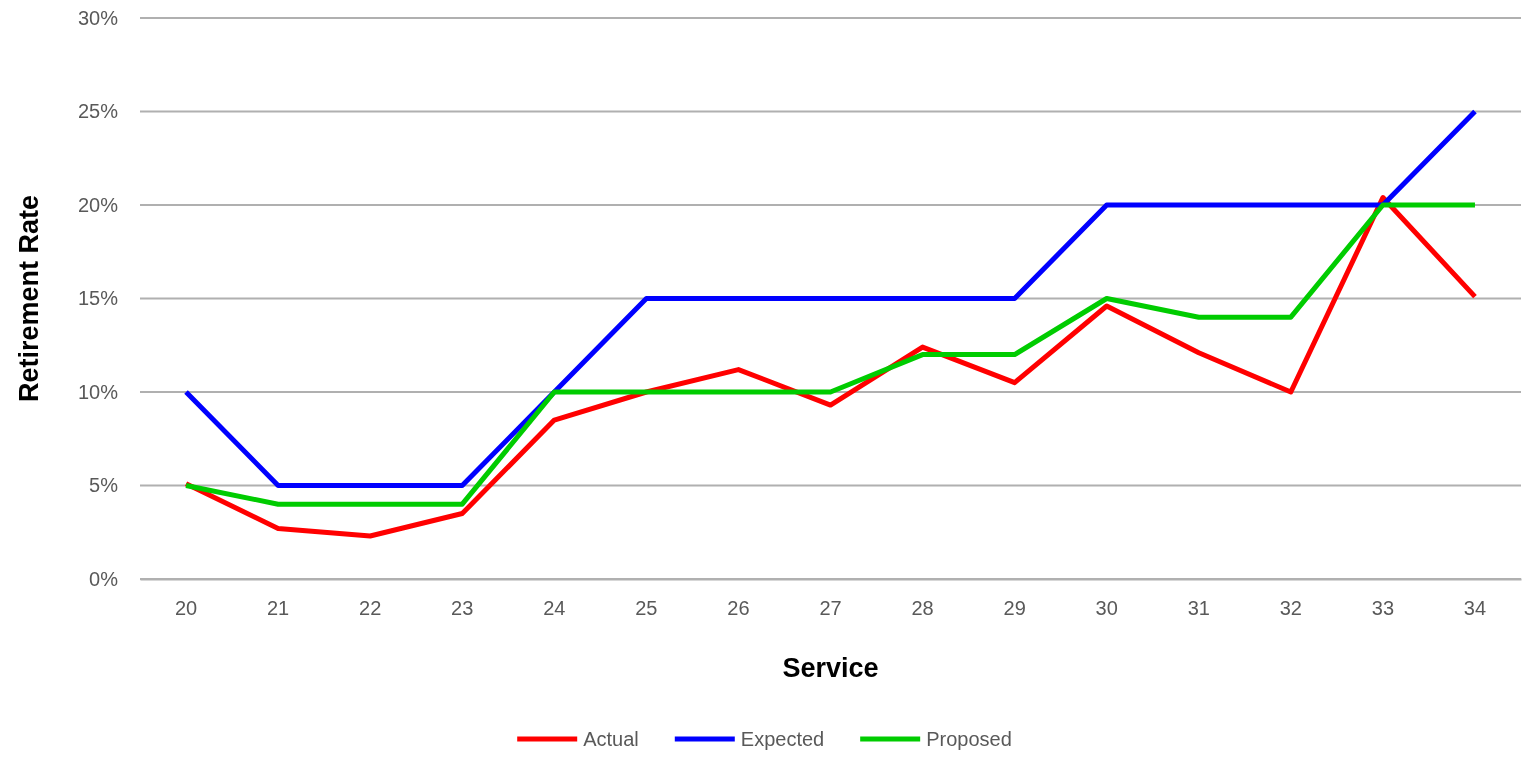  Describe the element at coordinates (738, 608) in the screenshot. I see `x-tick-label: 26` at that location.